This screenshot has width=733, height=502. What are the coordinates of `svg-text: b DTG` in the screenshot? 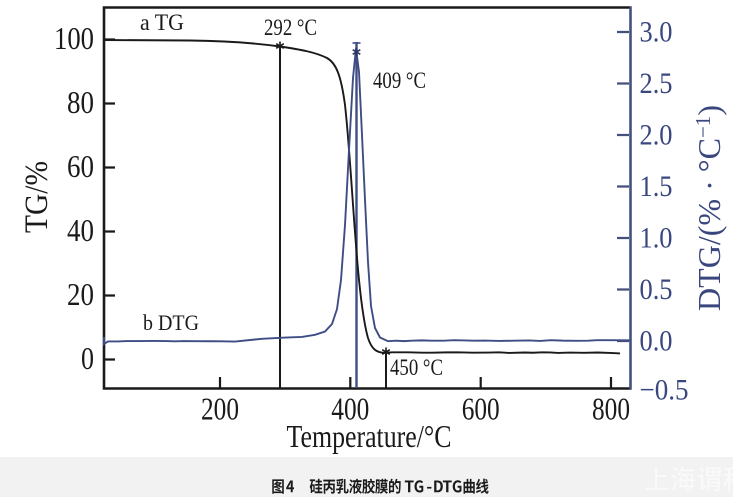 It's located at (171, 322).